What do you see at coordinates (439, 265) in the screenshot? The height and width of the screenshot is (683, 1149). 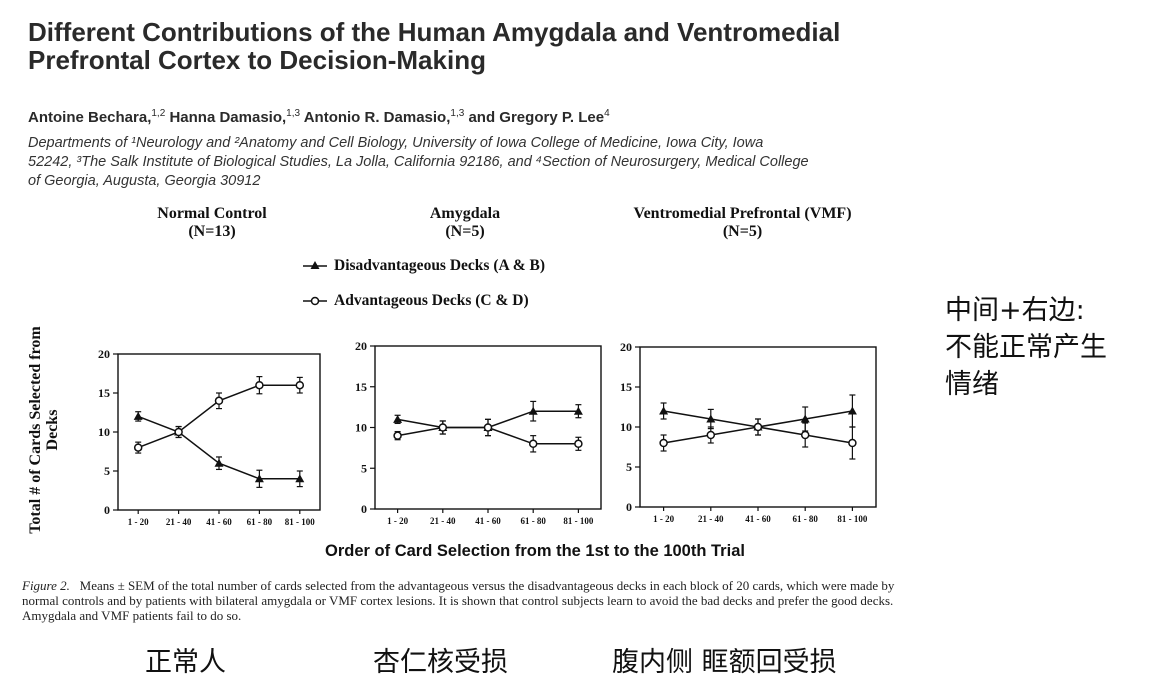 I see `legend-label: Disadvantageous Decks (A & B)` at bounding box center [439, 265].